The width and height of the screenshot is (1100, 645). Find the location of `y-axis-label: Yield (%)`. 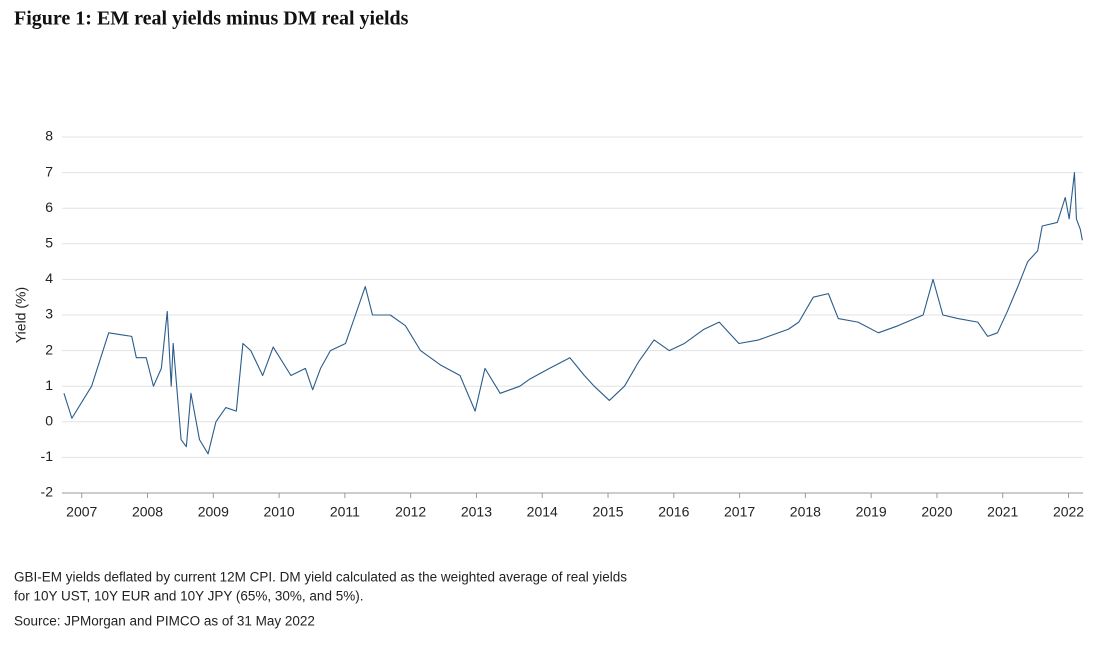

y-axis-label: Yield (%) is located at coordinates (21, 315).